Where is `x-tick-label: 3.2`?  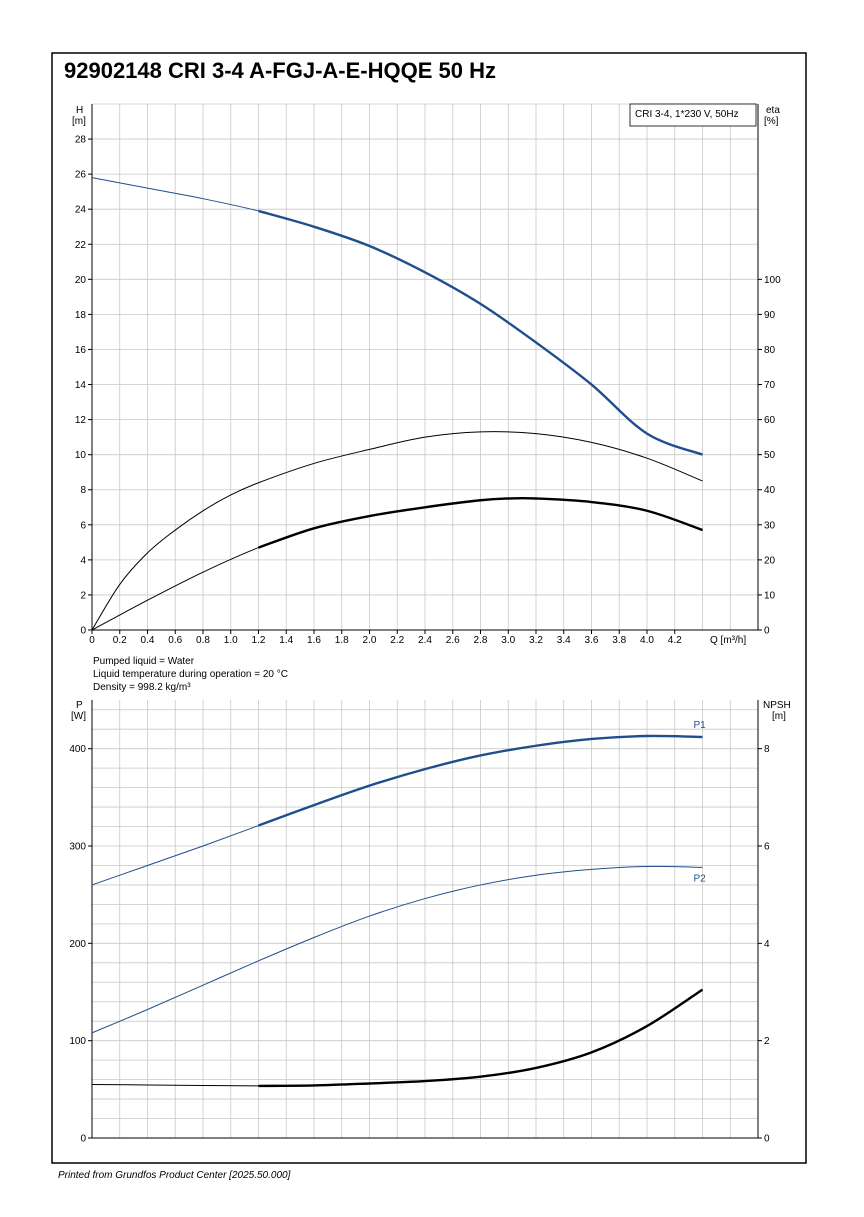
x-tick-label: 3.2 is located at coordinates (536, 640).